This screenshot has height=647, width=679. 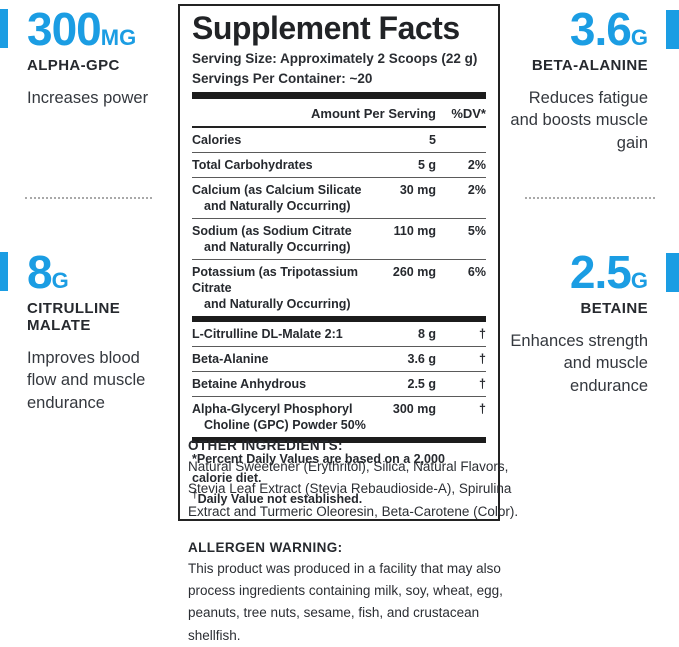 I want to click on accent-bar-beta-alanine, so click(x=672, y=29).